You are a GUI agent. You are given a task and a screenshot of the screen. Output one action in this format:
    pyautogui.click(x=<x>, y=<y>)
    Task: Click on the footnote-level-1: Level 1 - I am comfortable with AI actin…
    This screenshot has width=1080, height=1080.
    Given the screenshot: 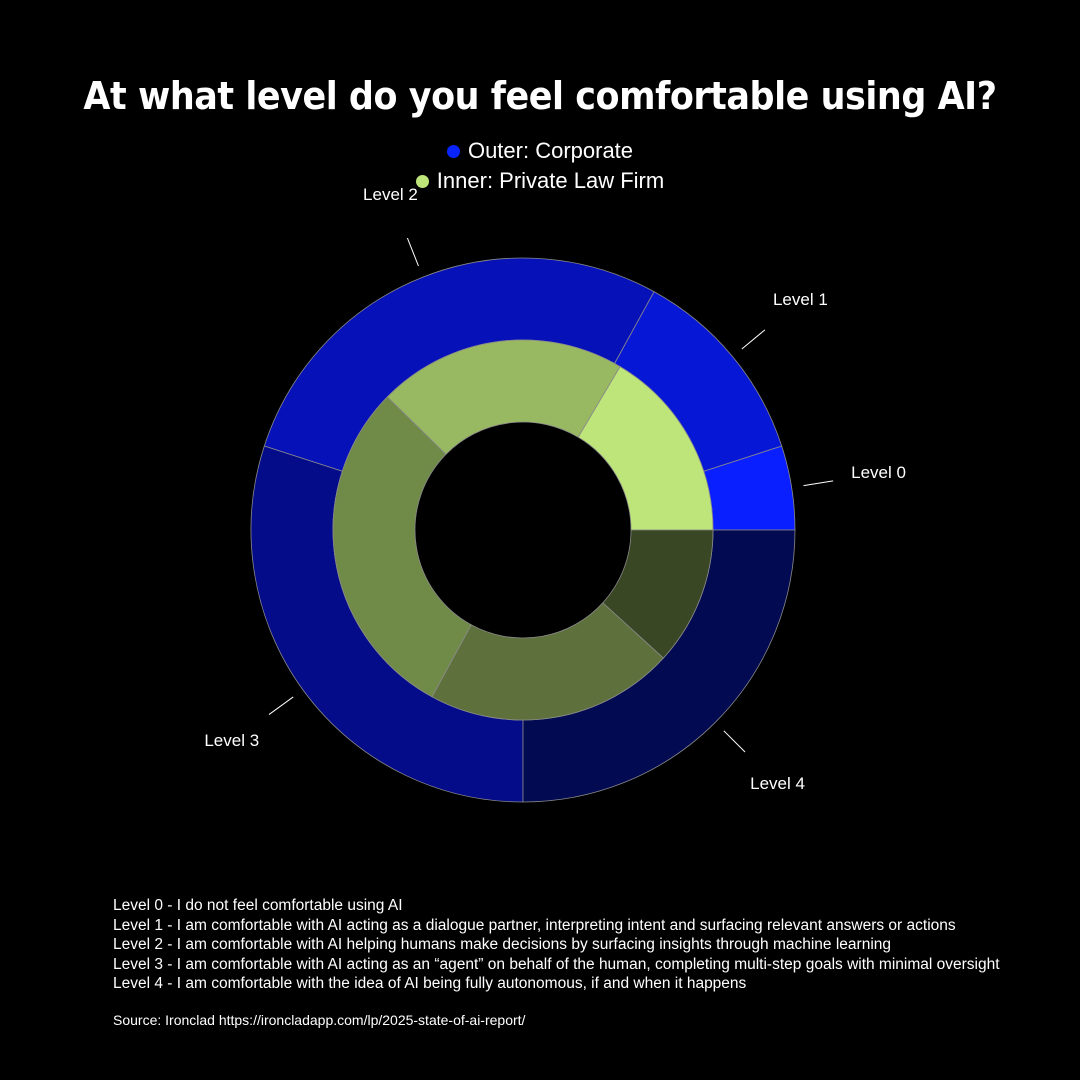 What is the action you would take?
    pyautogui.click(x=534, y=925)
    